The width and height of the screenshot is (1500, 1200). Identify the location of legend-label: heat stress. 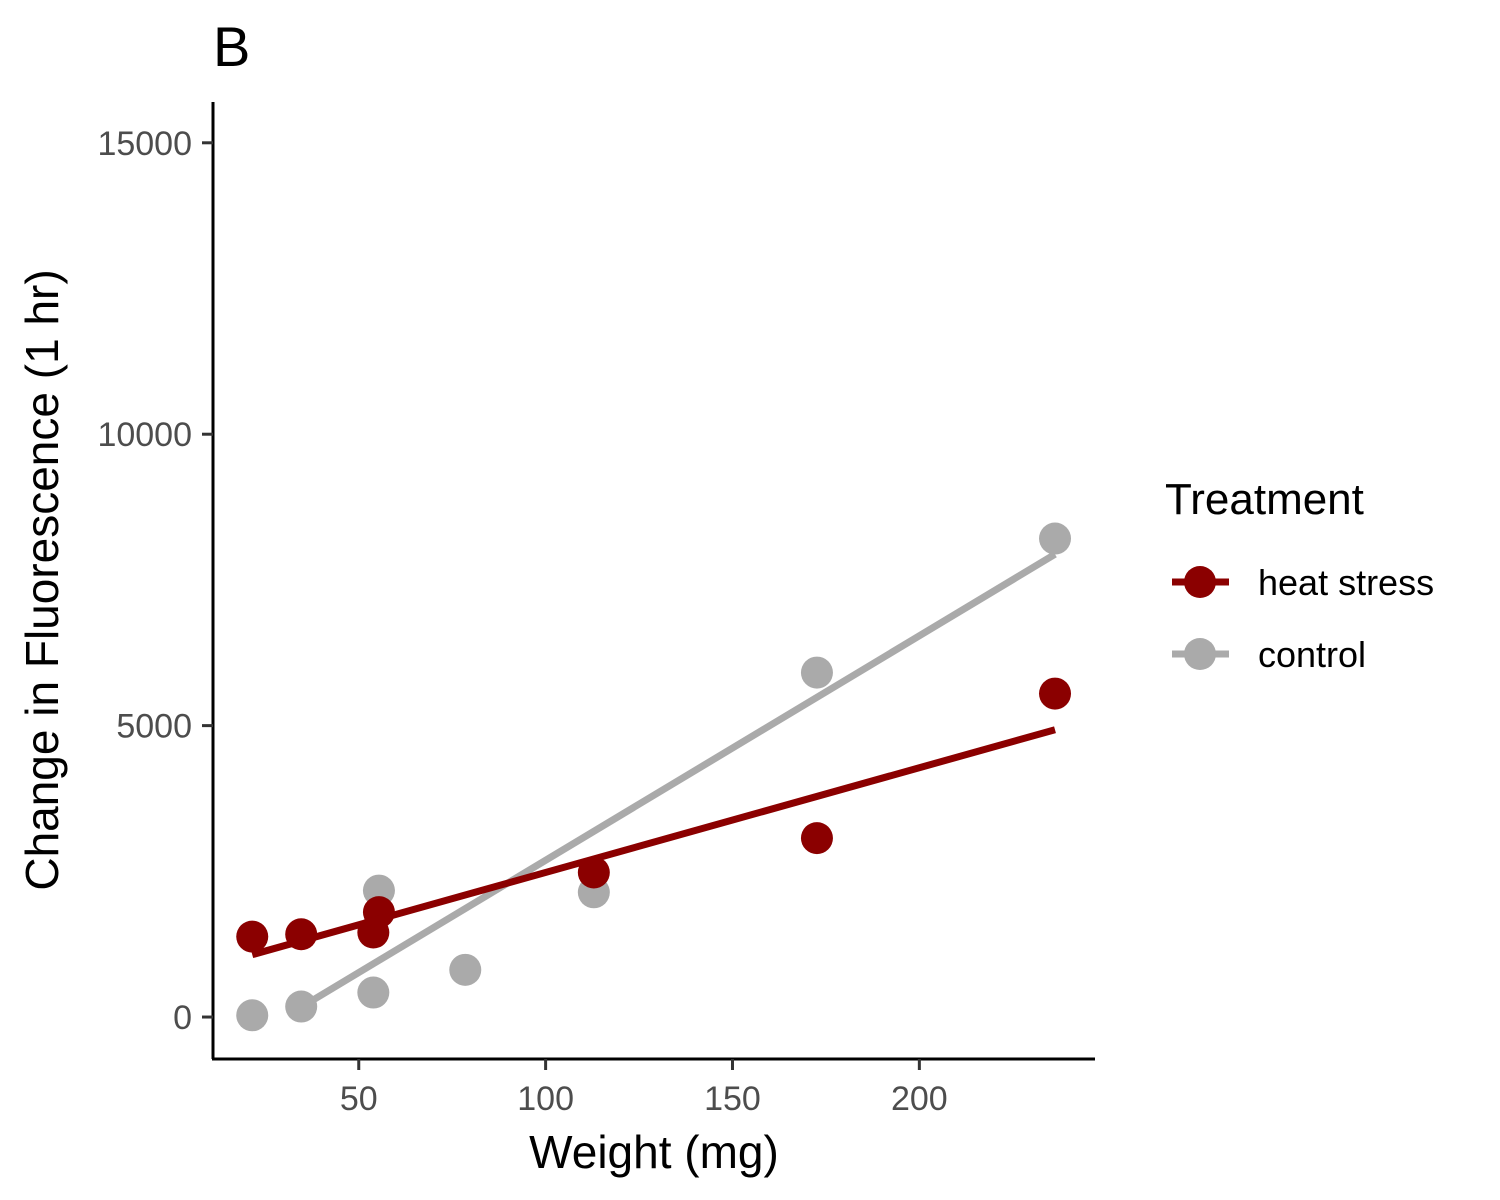
(1346, 582).